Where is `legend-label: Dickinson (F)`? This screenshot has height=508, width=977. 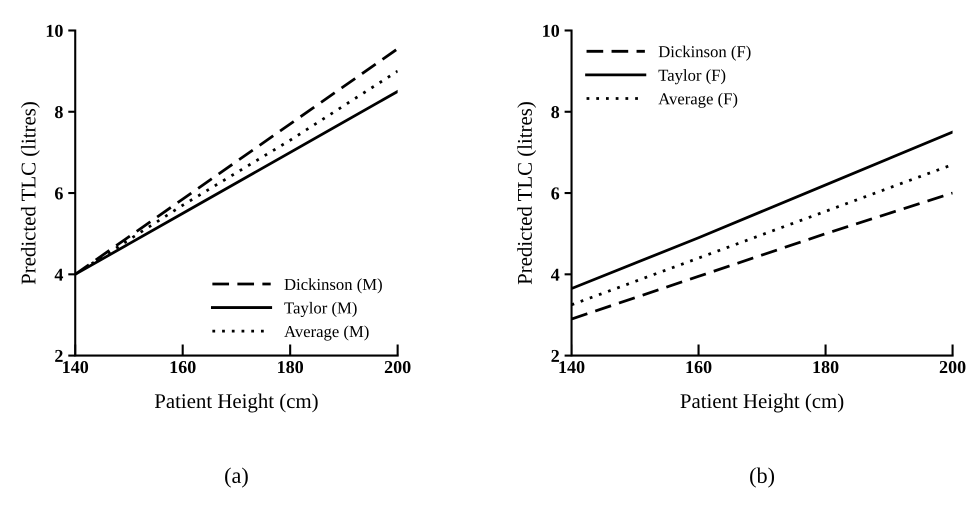
legend-label: Dickinson (F) is located at coordinates (704, 53).